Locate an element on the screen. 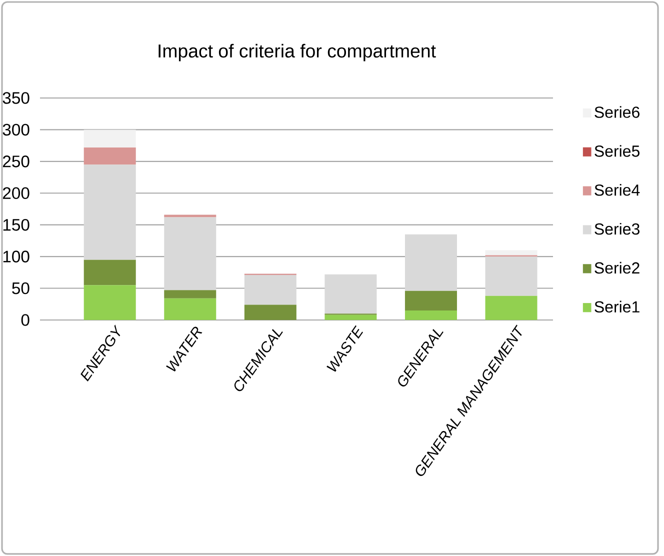 The image size is (664, 556). legend-label: Serie1 is located at coordinates (617, 306).